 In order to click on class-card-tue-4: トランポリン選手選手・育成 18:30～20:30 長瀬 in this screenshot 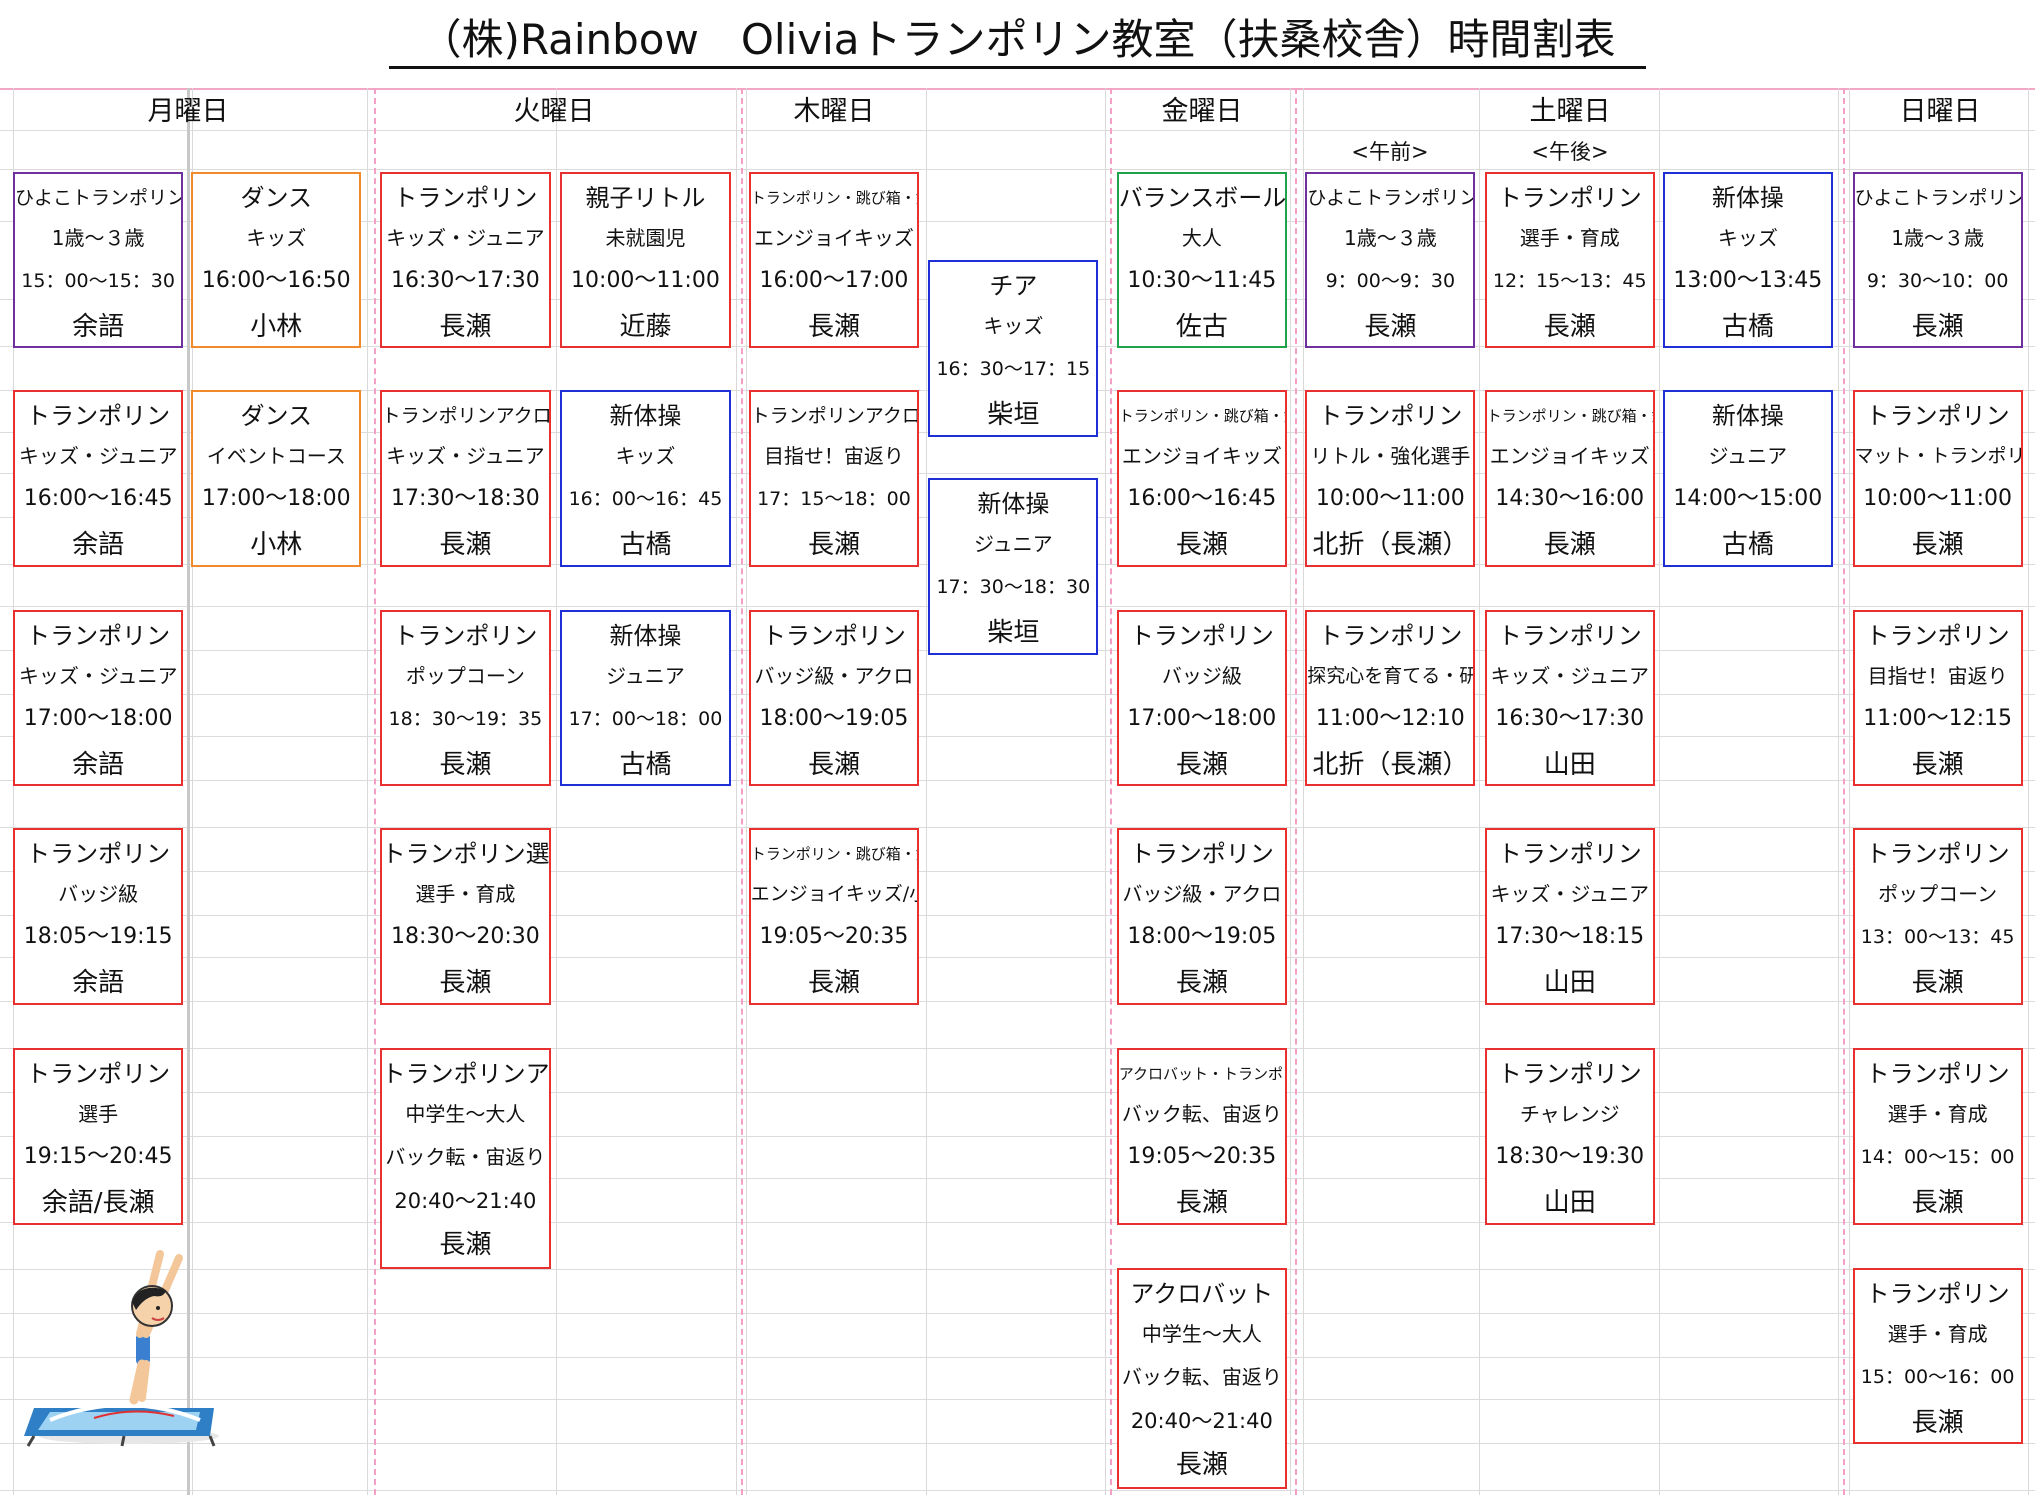, I will do `click(465, 916)`.